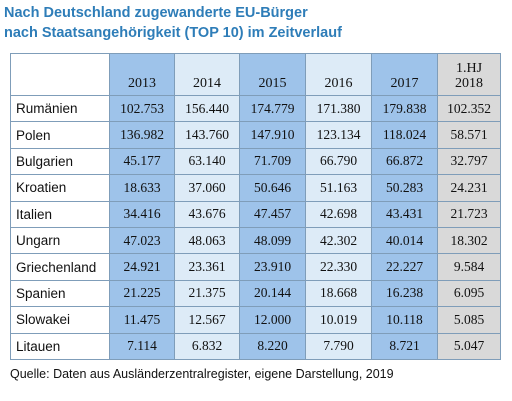 The width and height of the screenshot is (512, 401). What do you see at coordinates (469, 346) in the screenshot?
I see `table-cell-value: 5.047` at bounding box center [469, 346].